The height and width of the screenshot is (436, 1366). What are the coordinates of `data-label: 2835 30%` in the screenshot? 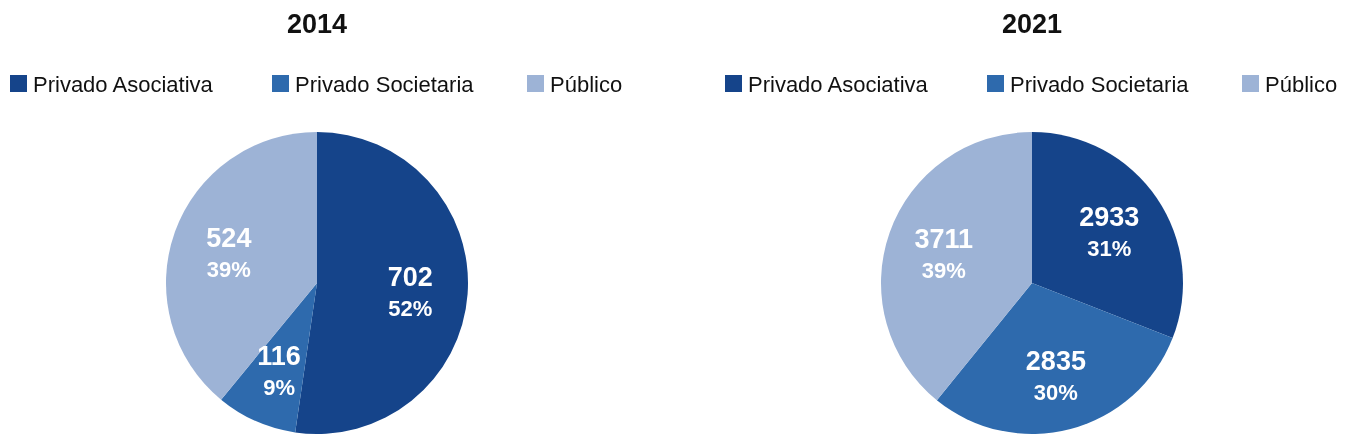 It's located at (1055, 375).